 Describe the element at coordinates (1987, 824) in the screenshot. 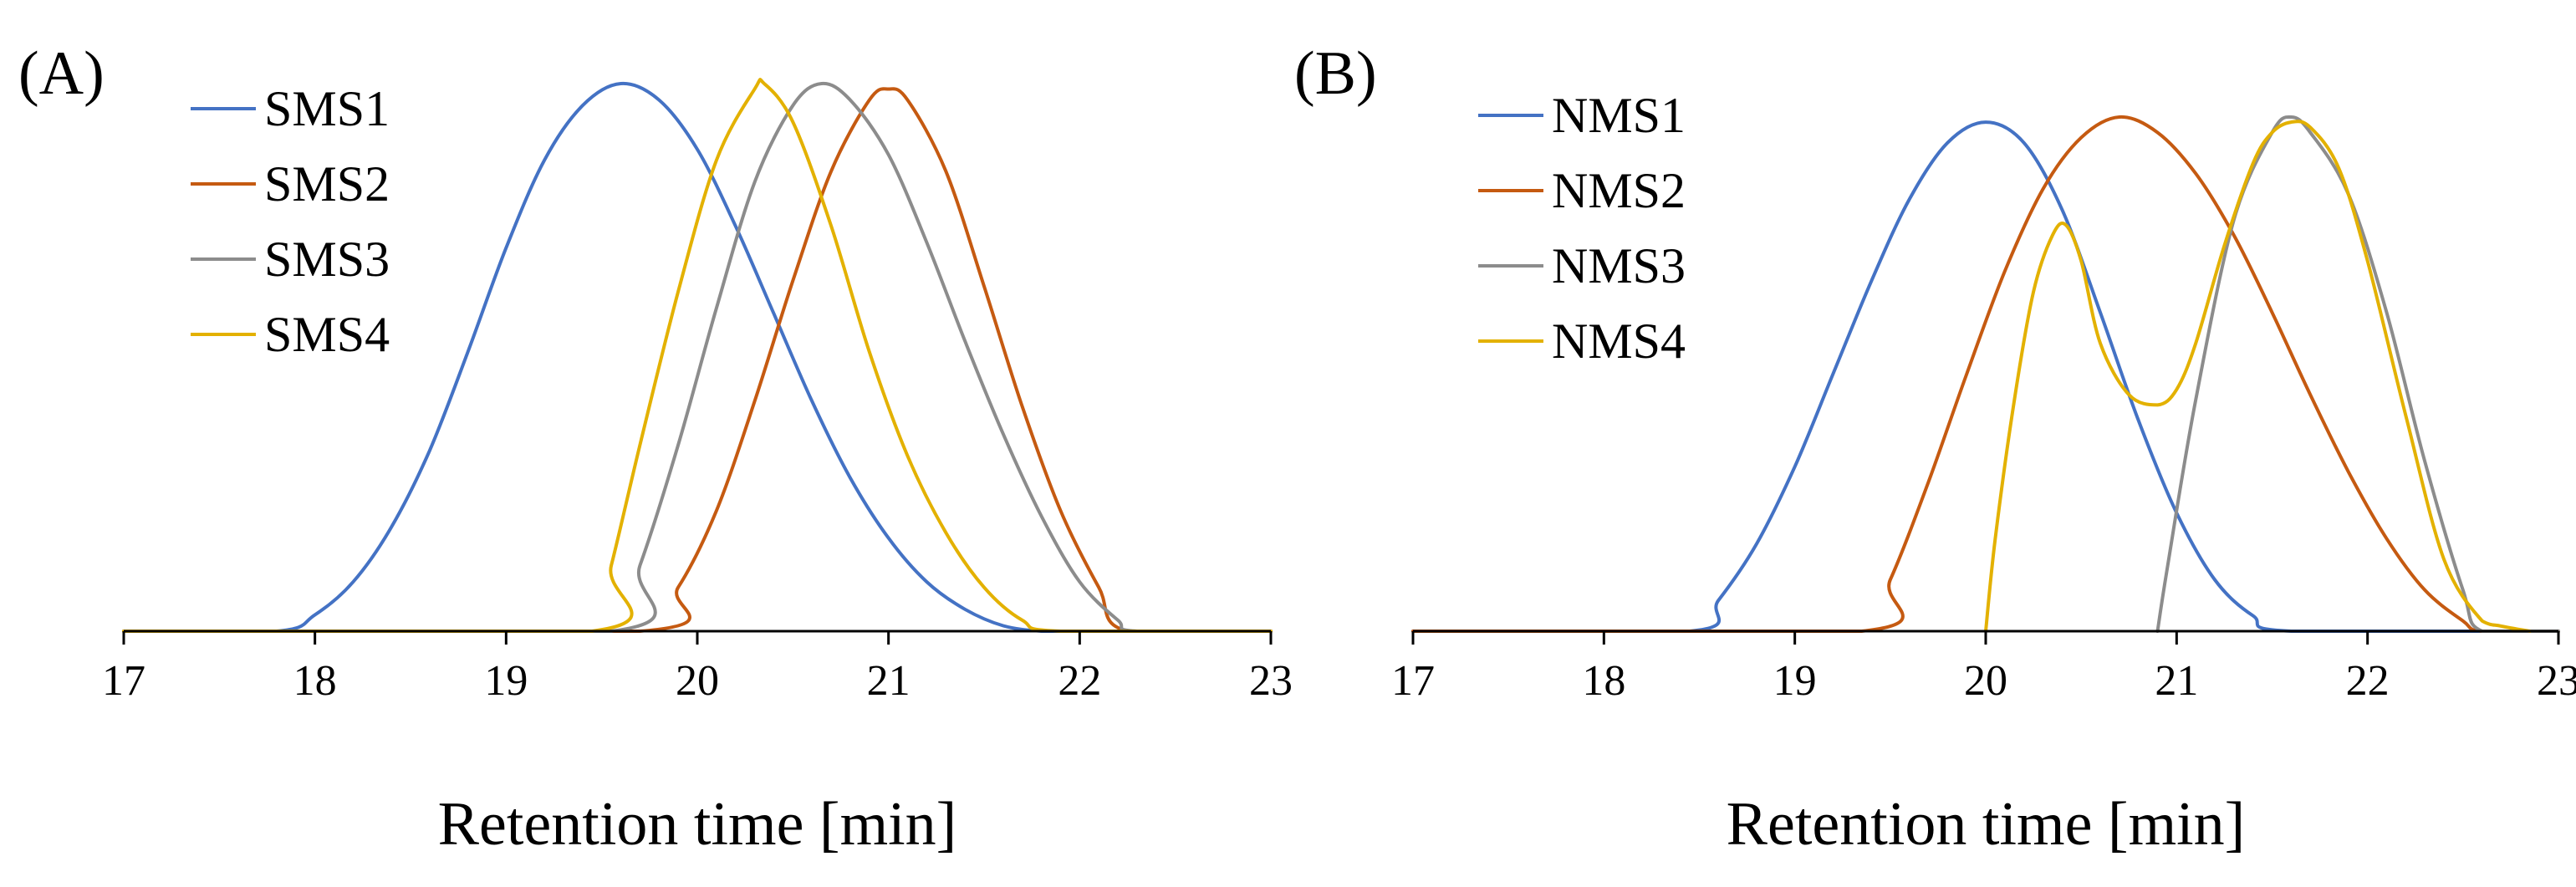

I see `x-axis-title-b: Retention time [min]` at that location.